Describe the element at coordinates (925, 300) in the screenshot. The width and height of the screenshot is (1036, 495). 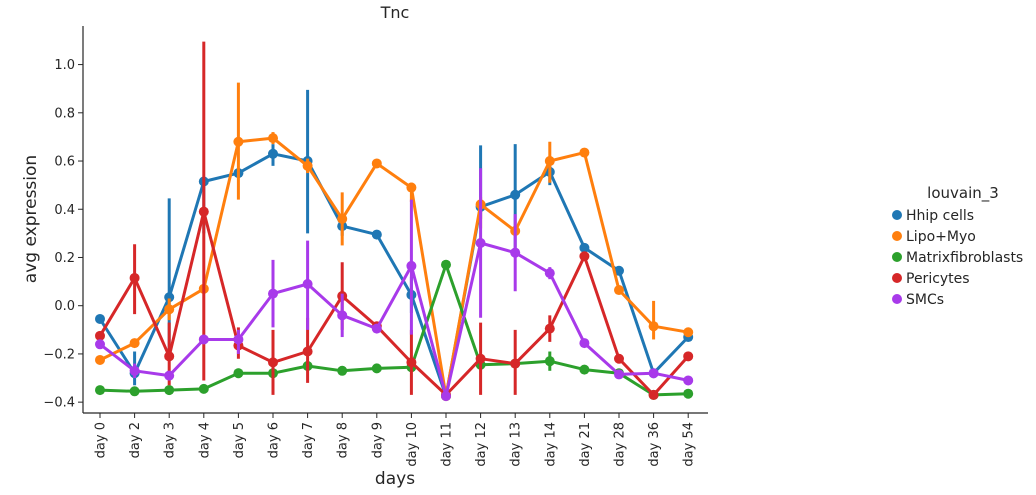
I see `legend-label: SMCs` at that location.